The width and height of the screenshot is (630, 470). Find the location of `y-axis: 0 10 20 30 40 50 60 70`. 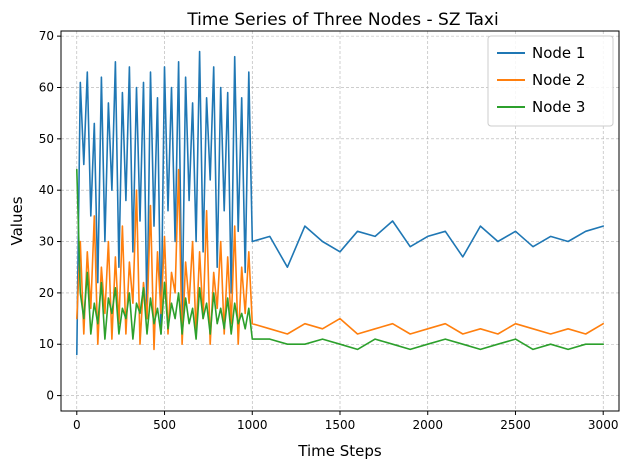

y-axis: 0 10 20 30 40 50 60 70 is located at coordinates (50, 216).